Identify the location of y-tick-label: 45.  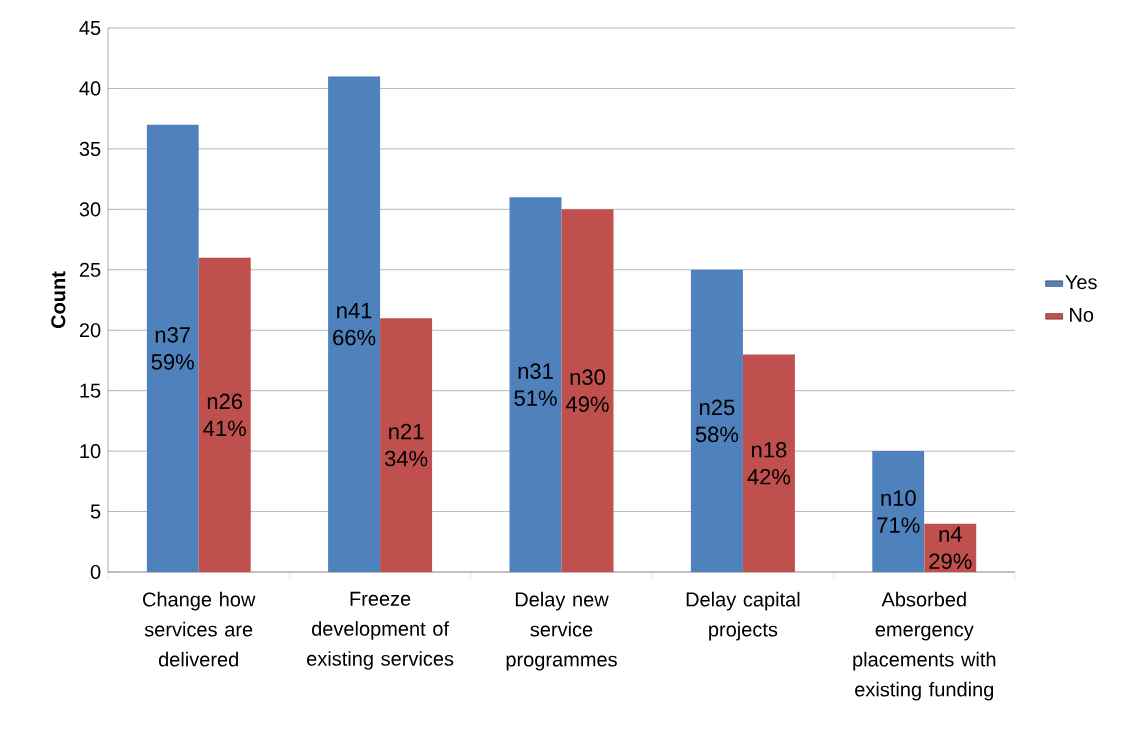
(90, 28).